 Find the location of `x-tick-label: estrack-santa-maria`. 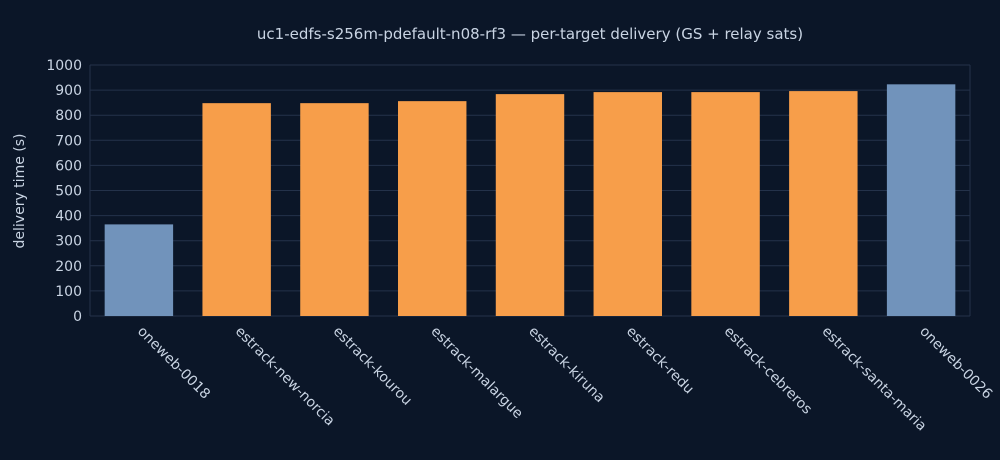

x-tick-label: estrack-santa-maria is located at coordinates (874, 379).